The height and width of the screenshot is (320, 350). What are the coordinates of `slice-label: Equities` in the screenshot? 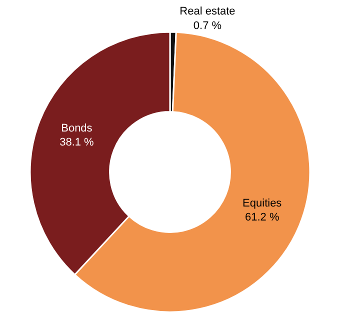 It's located at (262, 203).